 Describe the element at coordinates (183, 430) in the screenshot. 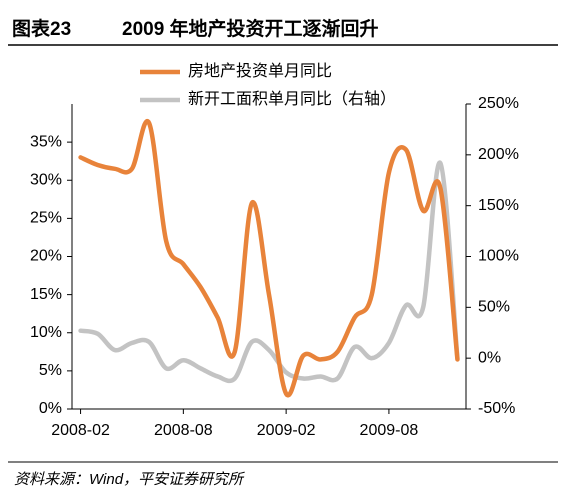

I see `x-tick-label: 2008-08` at that location.